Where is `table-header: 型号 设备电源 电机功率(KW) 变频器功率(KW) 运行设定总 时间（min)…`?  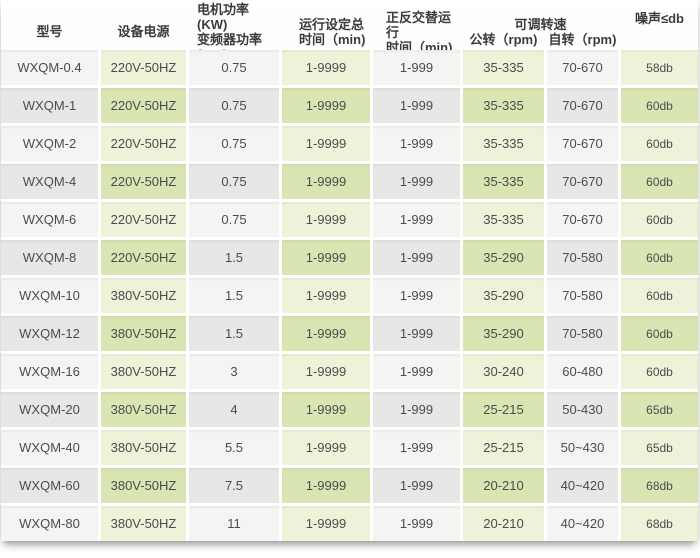
table-header: 型号 设备电源 电机功率(KW) 变频器功率(KW) 运行设定总 时间（min)… is located at coordinates (349, 31).